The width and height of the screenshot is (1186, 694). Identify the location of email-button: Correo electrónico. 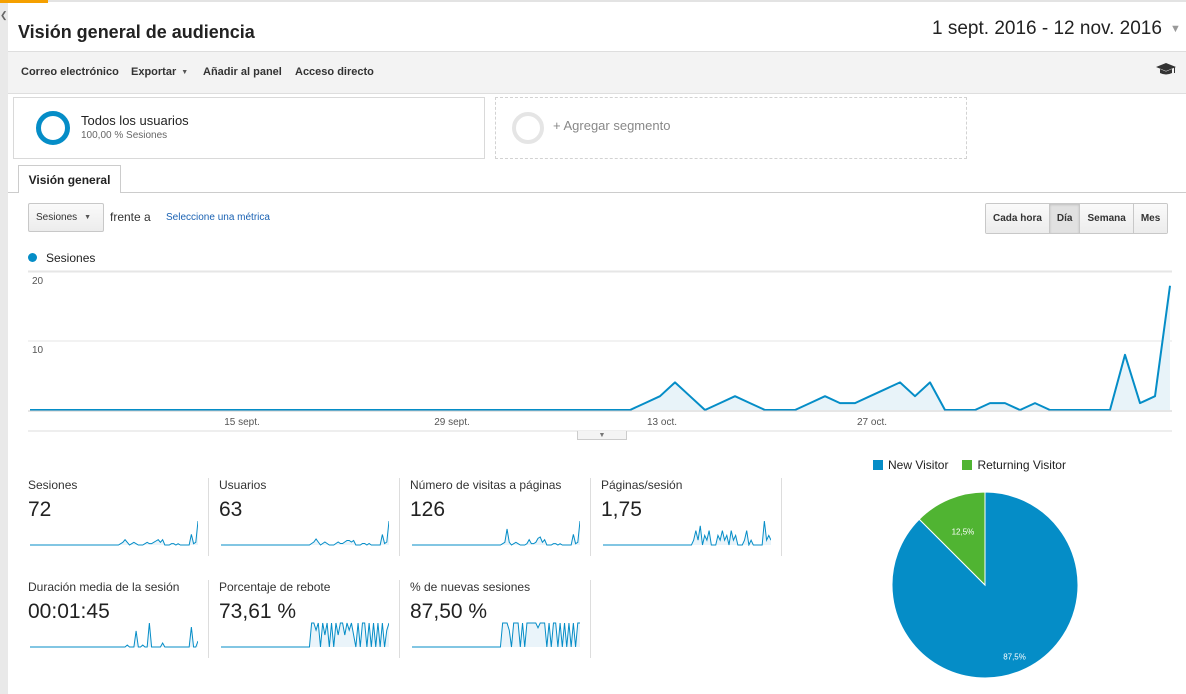
(70, 72).